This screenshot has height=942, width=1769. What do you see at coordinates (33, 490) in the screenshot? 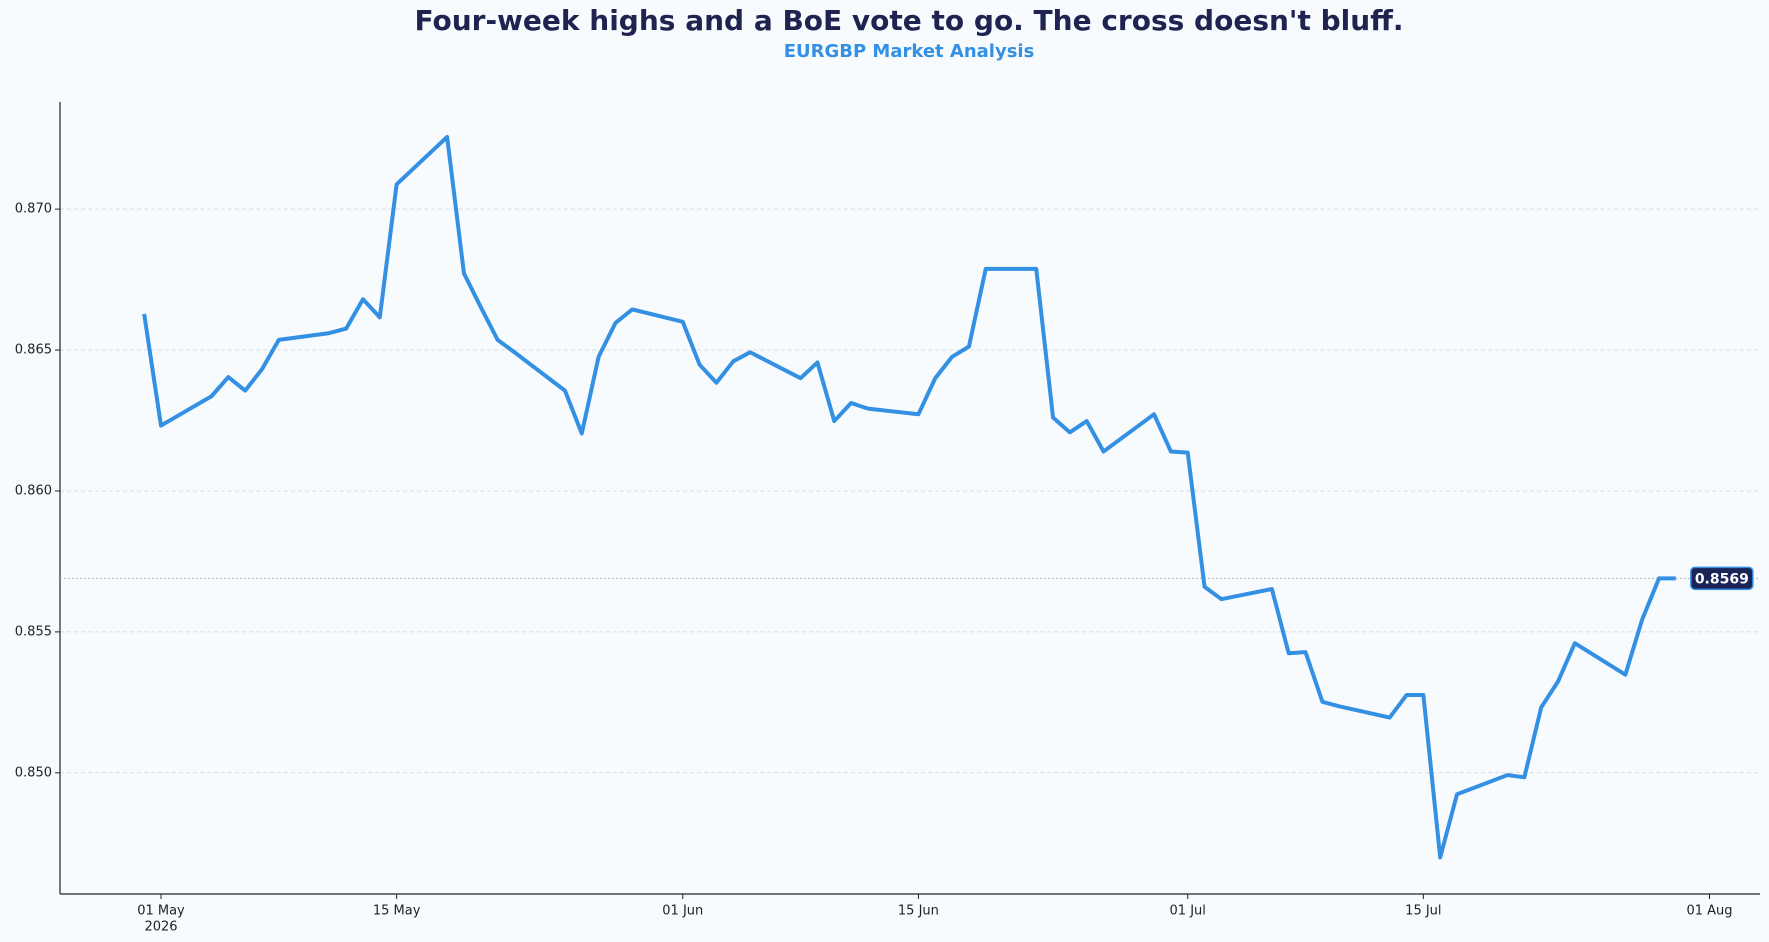
I see `y-tick-label: 0.860` at bounding box center [33, 490].